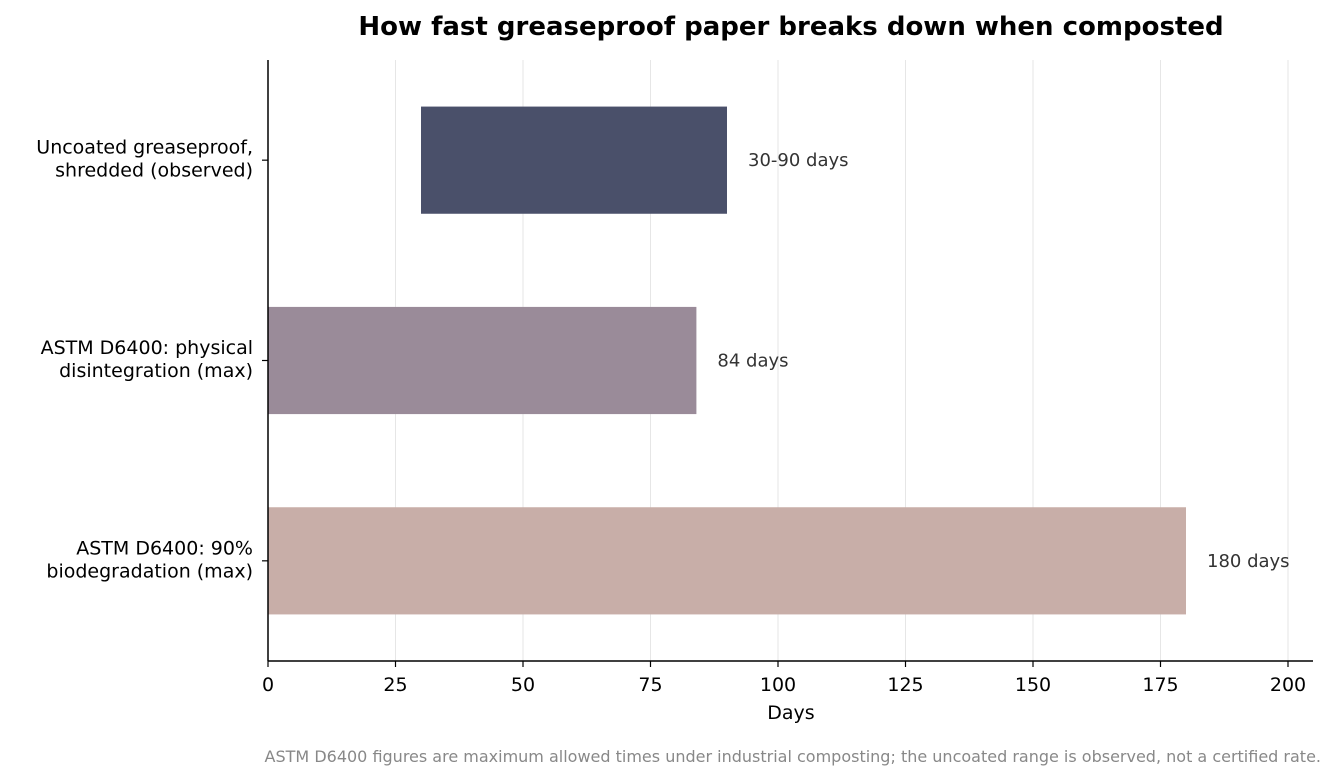 The width and height of the screenshot is (1337, 781). What do you see at coordinates (752, 361) in the screenshot?
I see `bar-value-label: 84 days` at bounding box center [752, 361].